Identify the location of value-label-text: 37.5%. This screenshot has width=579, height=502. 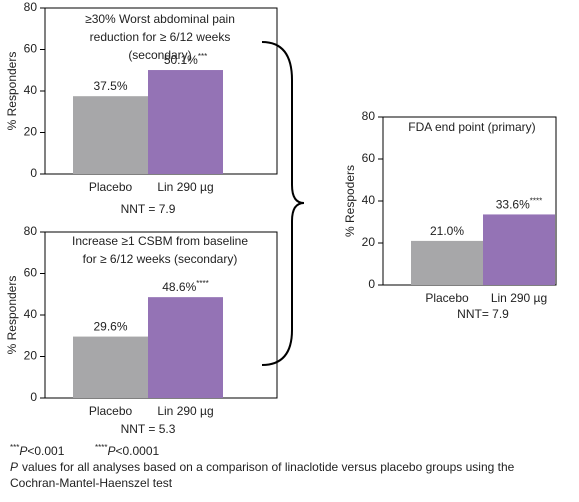
(110, 86).